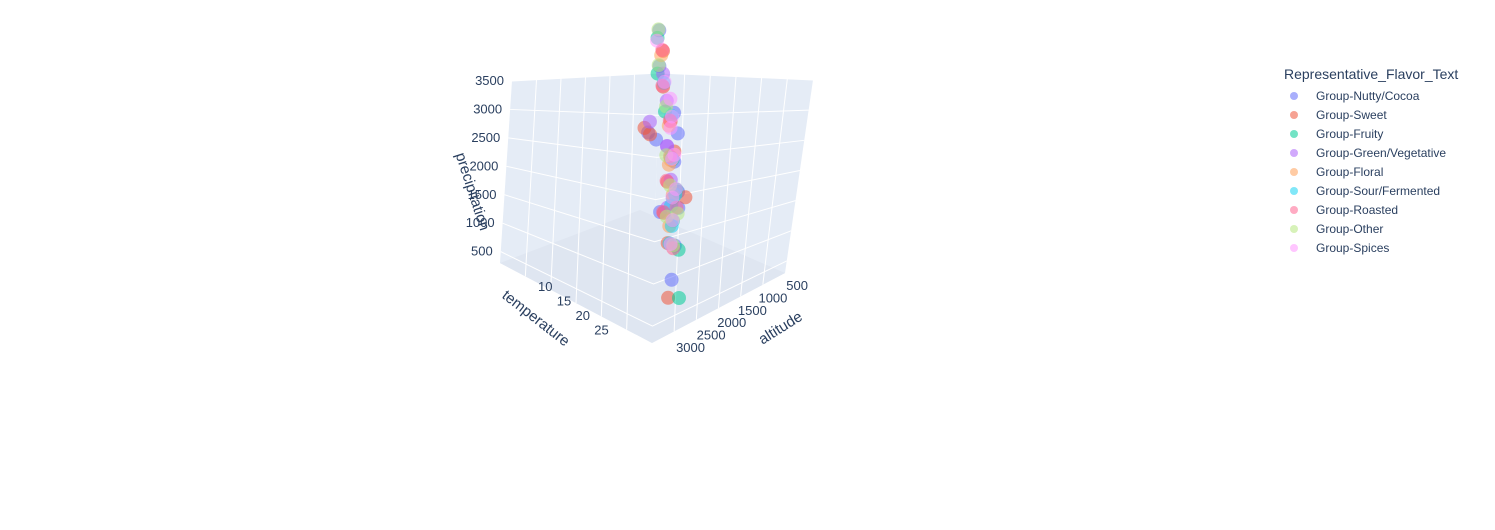 The width and height of the screenshot is (1495, 530). Describe the element at coordinates (483, 165) in the screenshot. I see `z-tick-label: 2000` at that location.